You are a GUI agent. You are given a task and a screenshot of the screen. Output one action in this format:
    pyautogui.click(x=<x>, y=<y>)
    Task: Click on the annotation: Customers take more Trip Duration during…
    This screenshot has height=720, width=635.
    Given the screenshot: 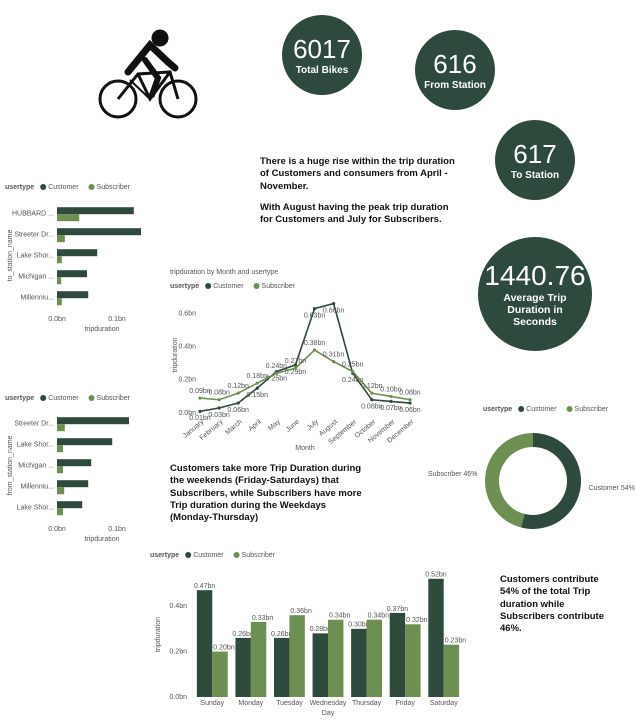 What is the action you would take?
    pyautogui.click(x=266, y=493)
    